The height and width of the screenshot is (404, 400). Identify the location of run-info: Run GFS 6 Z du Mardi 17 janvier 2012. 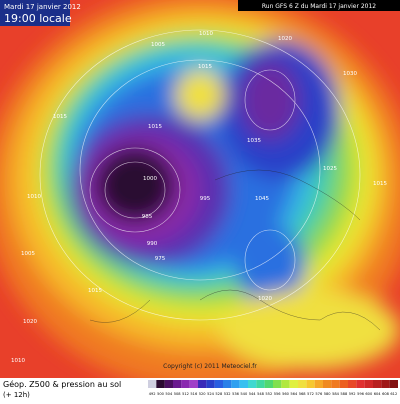
(319, 6).